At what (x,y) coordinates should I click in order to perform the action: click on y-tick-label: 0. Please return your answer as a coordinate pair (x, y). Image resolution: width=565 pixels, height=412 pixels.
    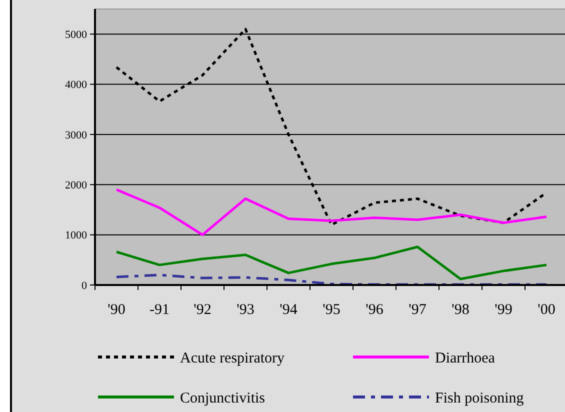
    Looking at the image, I should click on (85, 286).